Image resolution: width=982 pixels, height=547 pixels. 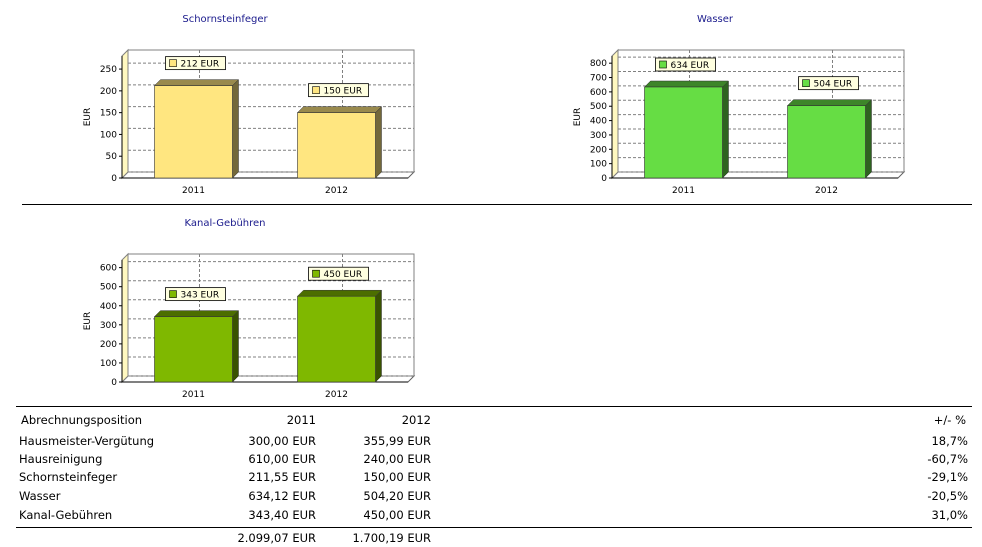 I want to click on data-label-text: 504 EUR, so click(x=833, y=85).